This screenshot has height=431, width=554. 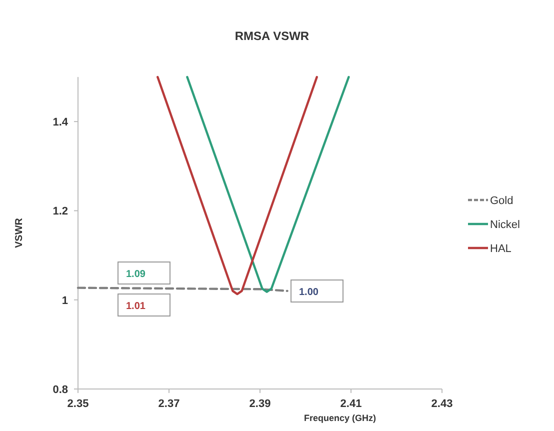 What do you see at coordinates (260, 404) in the screenshot?
I see `x-tick-label: 2.39` at bounding box center [260, 404].